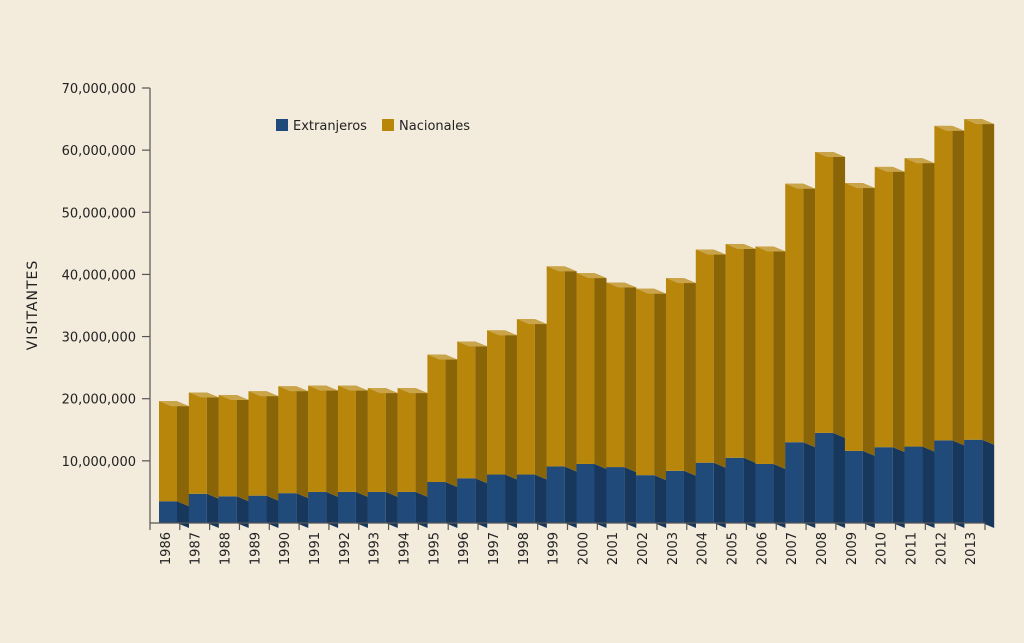  I want to click on bar-top-nacionales-2006, so click(770, 249).